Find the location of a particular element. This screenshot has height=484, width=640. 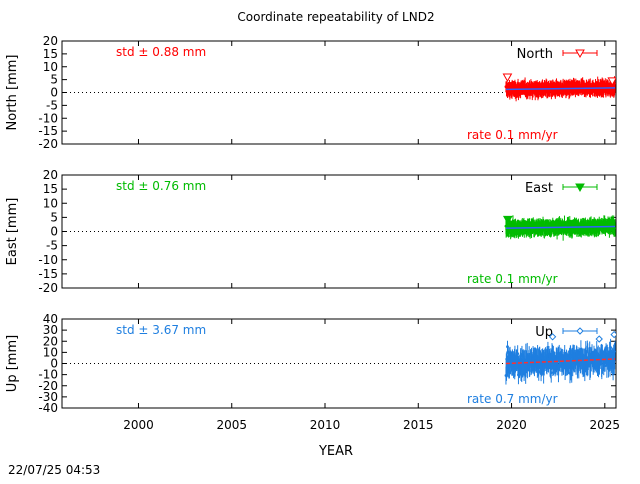

x-tick-label: 2025 is located at coordinates (605, 425).